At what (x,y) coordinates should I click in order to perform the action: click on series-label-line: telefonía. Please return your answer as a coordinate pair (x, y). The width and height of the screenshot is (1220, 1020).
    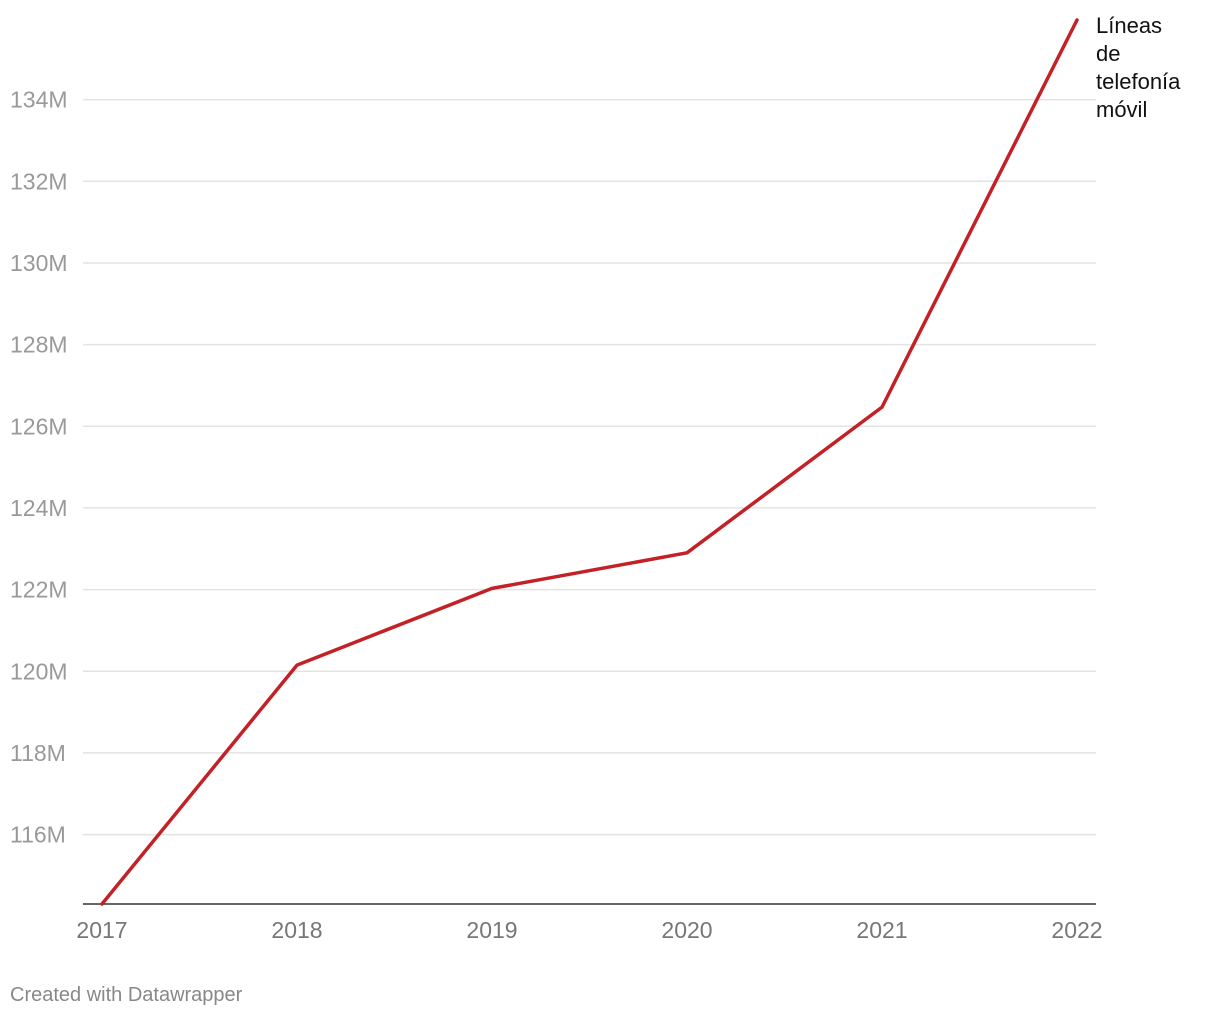
    Looking at the image, I should click on (1138, 81).